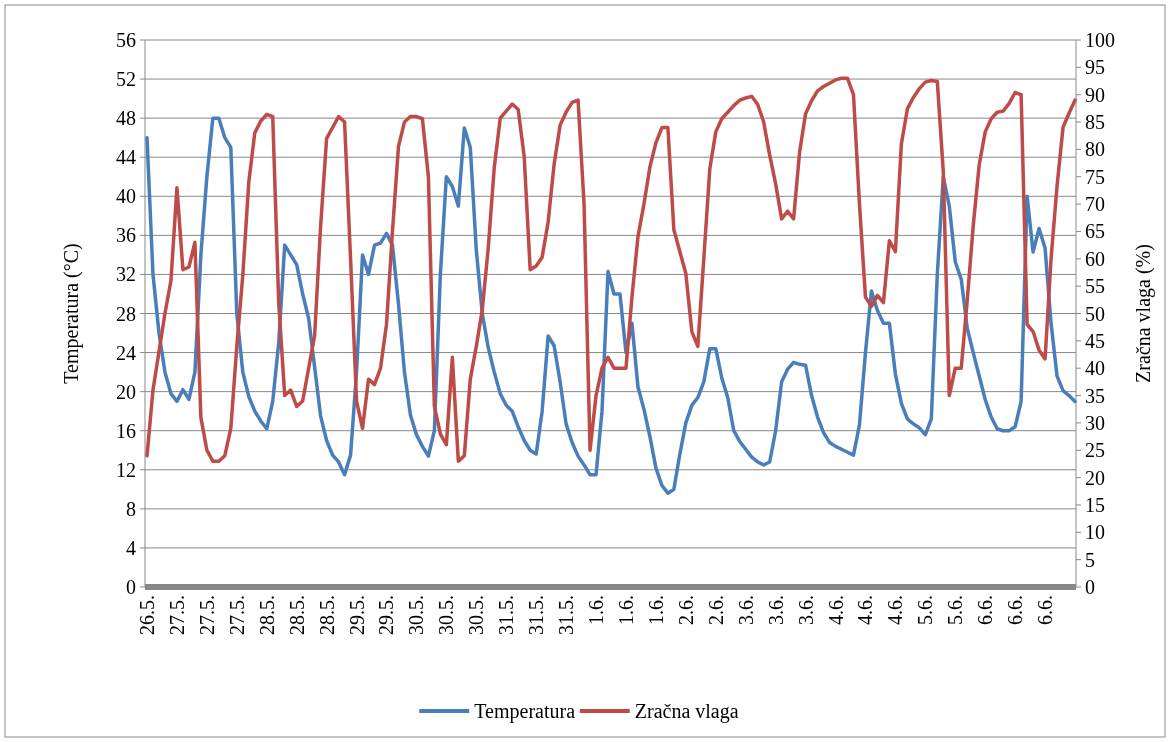 The image size is (1170, 742). What do you see at coordinates (126, 313) in the screenshot?
I see `y-tick-label: 28` at bounding box center [126, 313].